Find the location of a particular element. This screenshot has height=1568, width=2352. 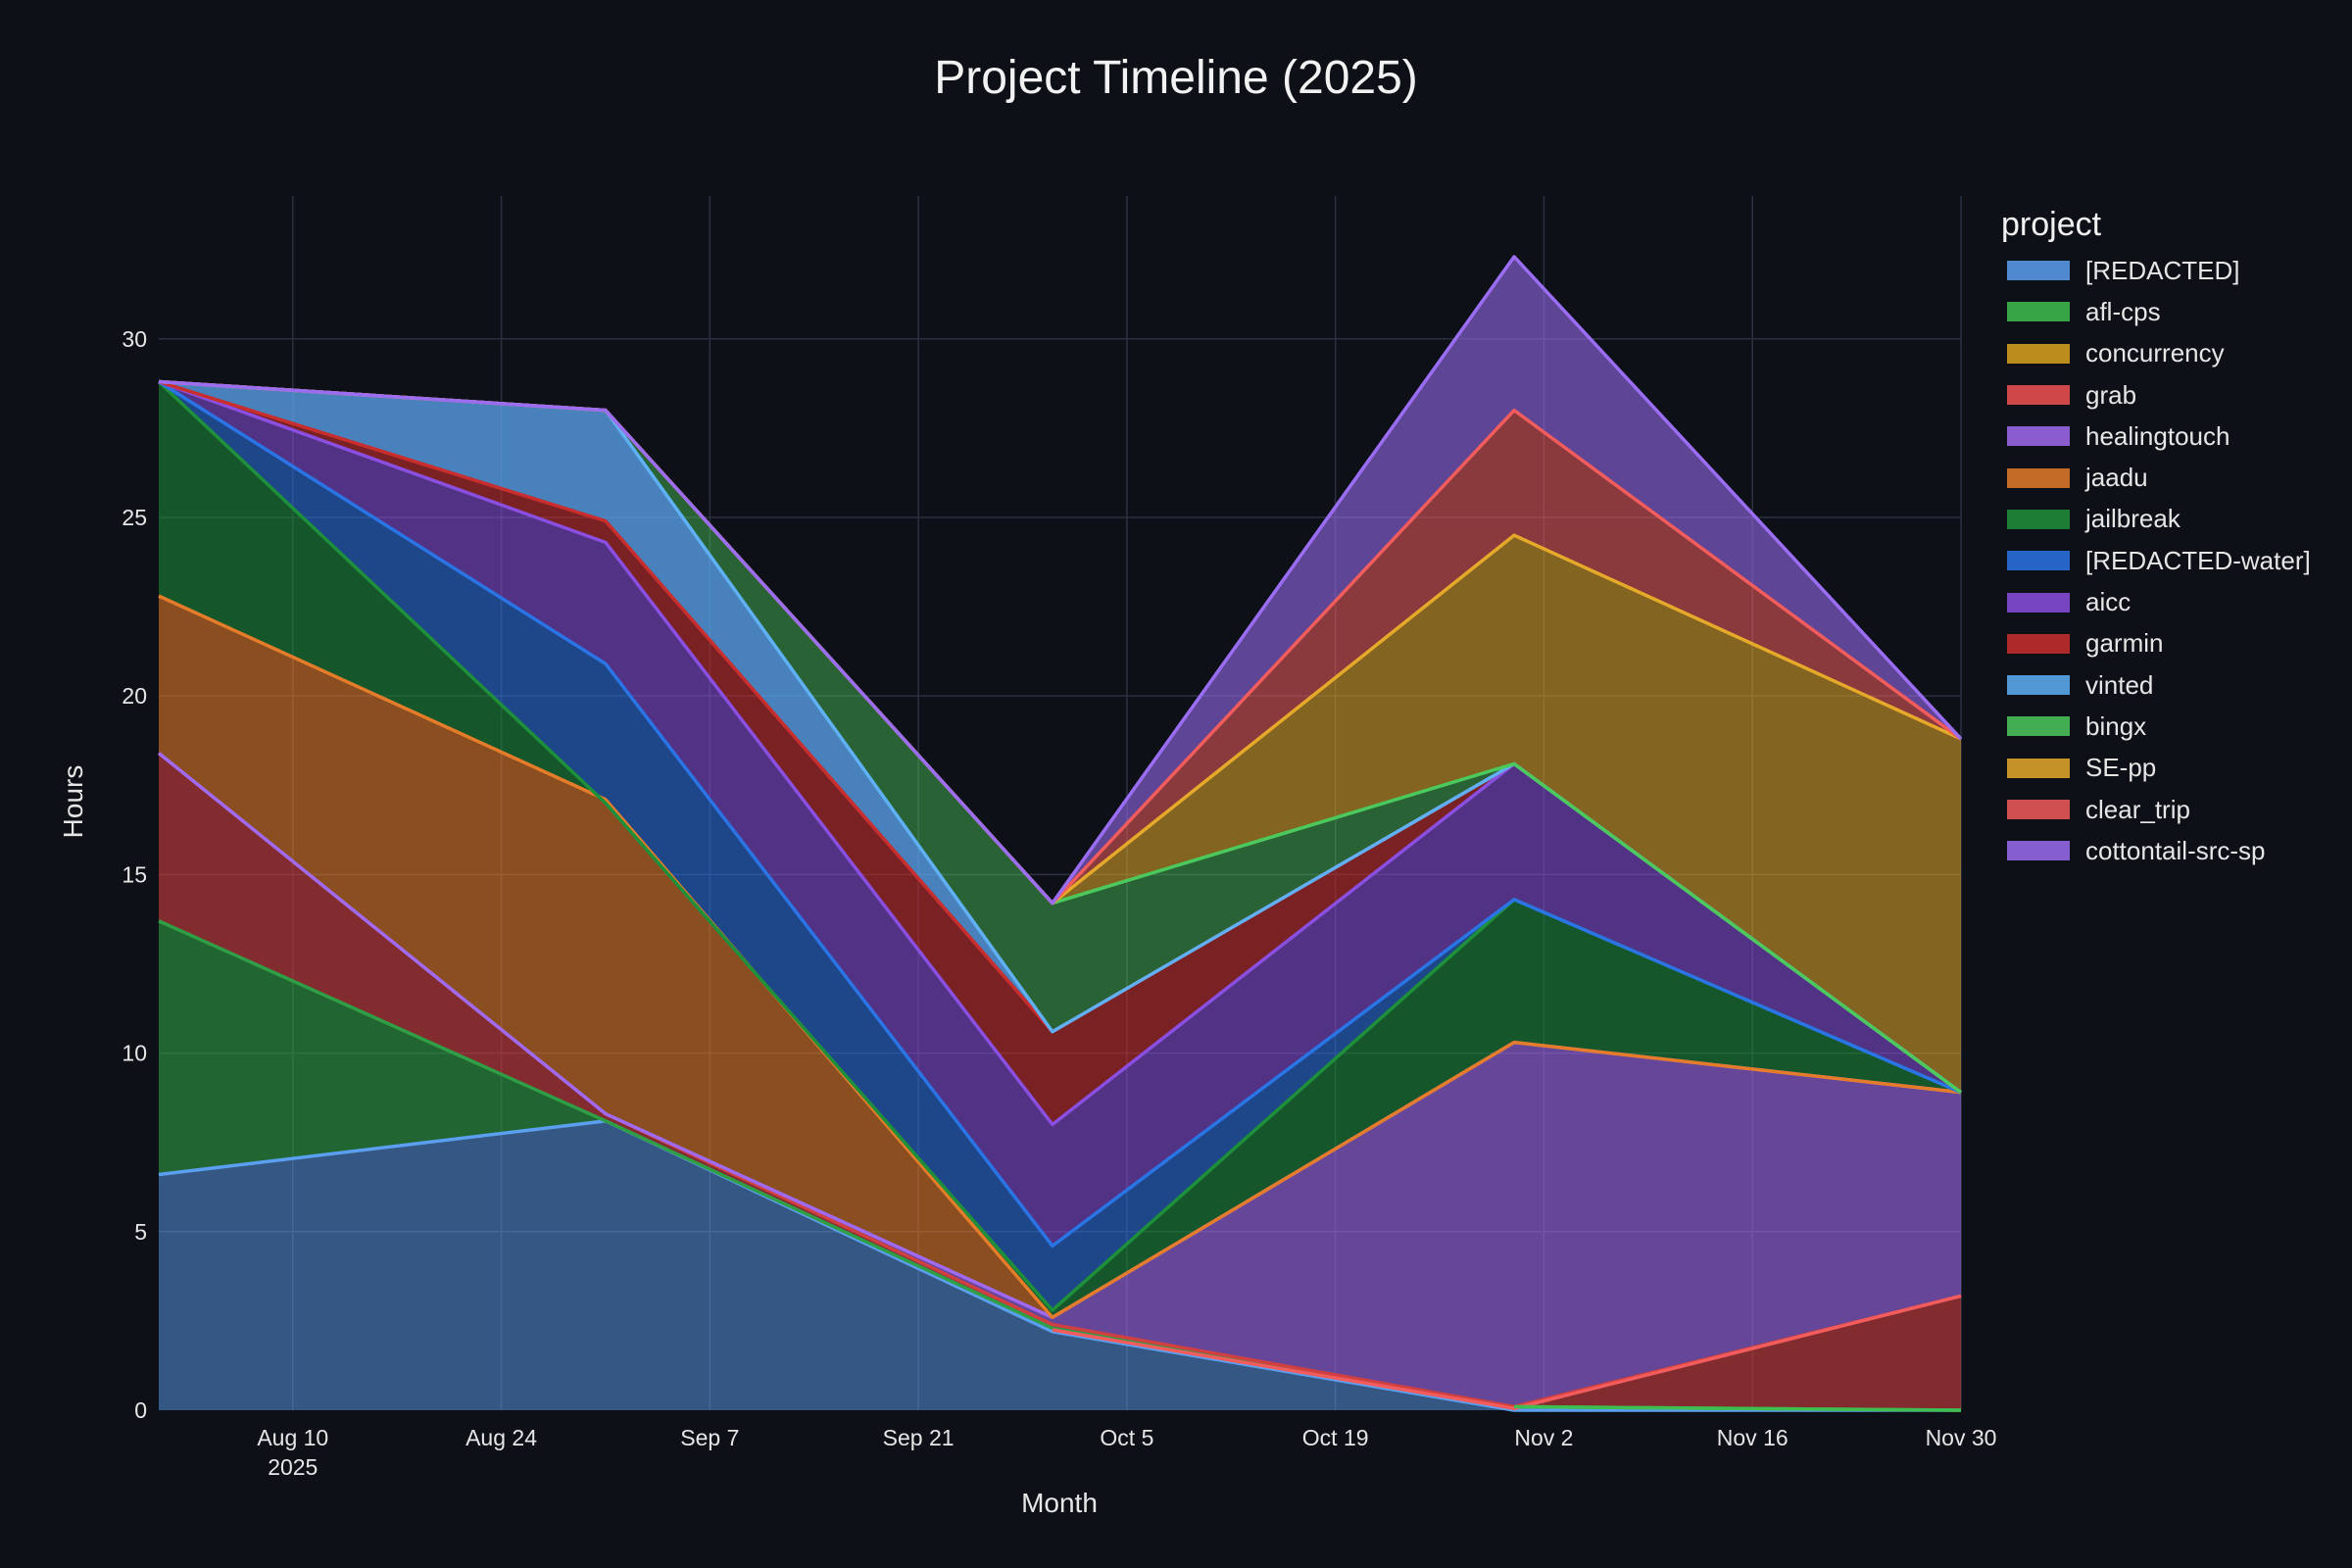

x-tick-label: Oct 5 is located at coordinates (1126, 1437).